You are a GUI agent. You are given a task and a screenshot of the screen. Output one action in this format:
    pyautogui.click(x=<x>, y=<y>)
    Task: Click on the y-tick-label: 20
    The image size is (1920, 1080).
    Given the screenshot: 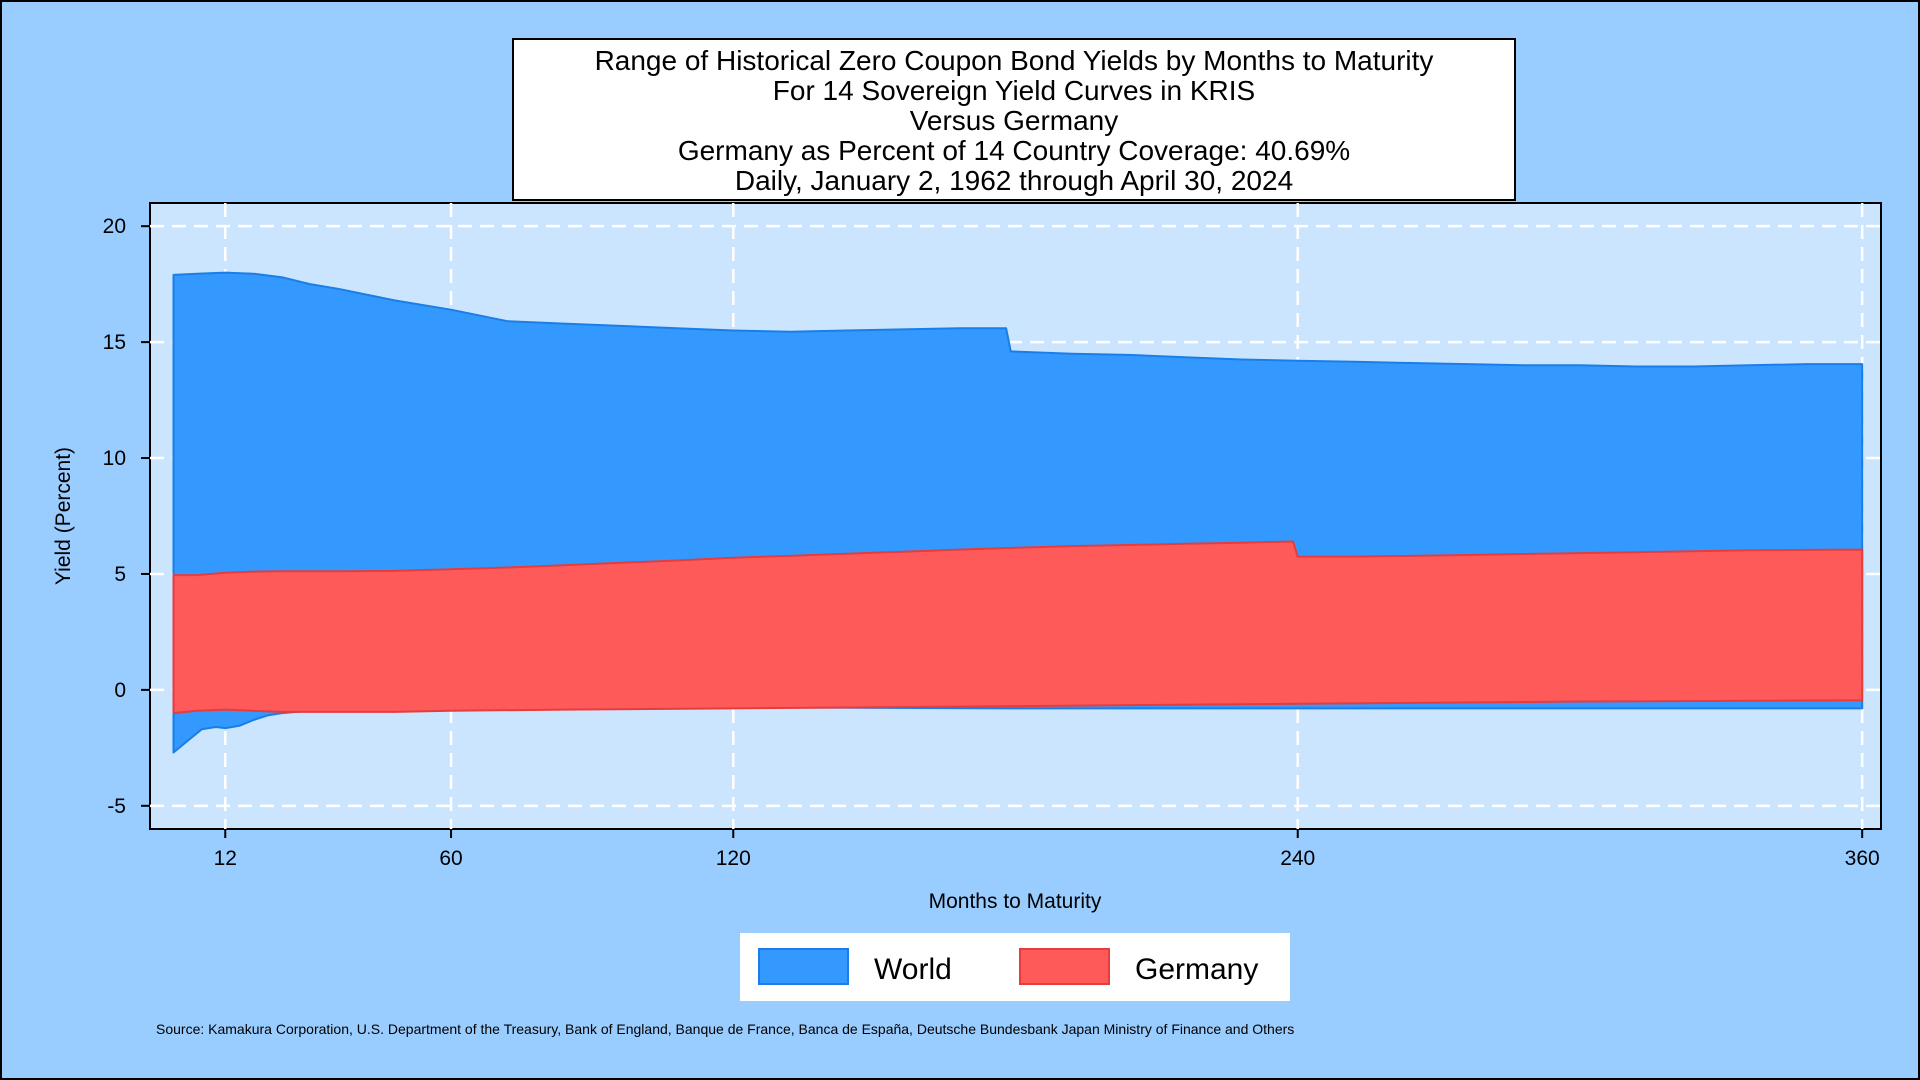 What is the action you would take?
    pyautogui.click(x=114, y=226)
    